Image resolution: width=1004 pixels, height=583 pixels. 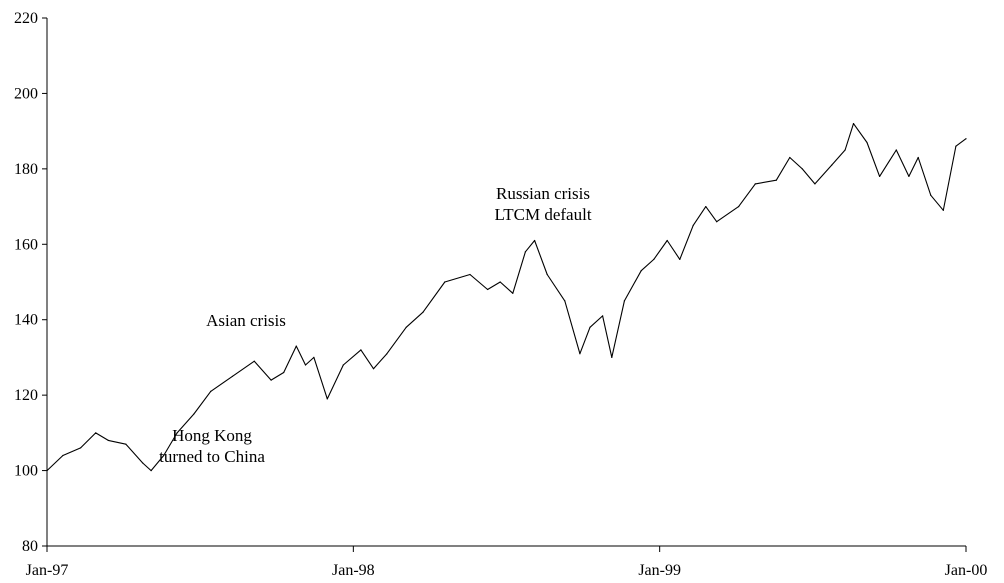 What do you see at coordinates (966, 570) in the screenshot?
I see `x-tick-label: Jan-00` at bounding box center [966, 570].